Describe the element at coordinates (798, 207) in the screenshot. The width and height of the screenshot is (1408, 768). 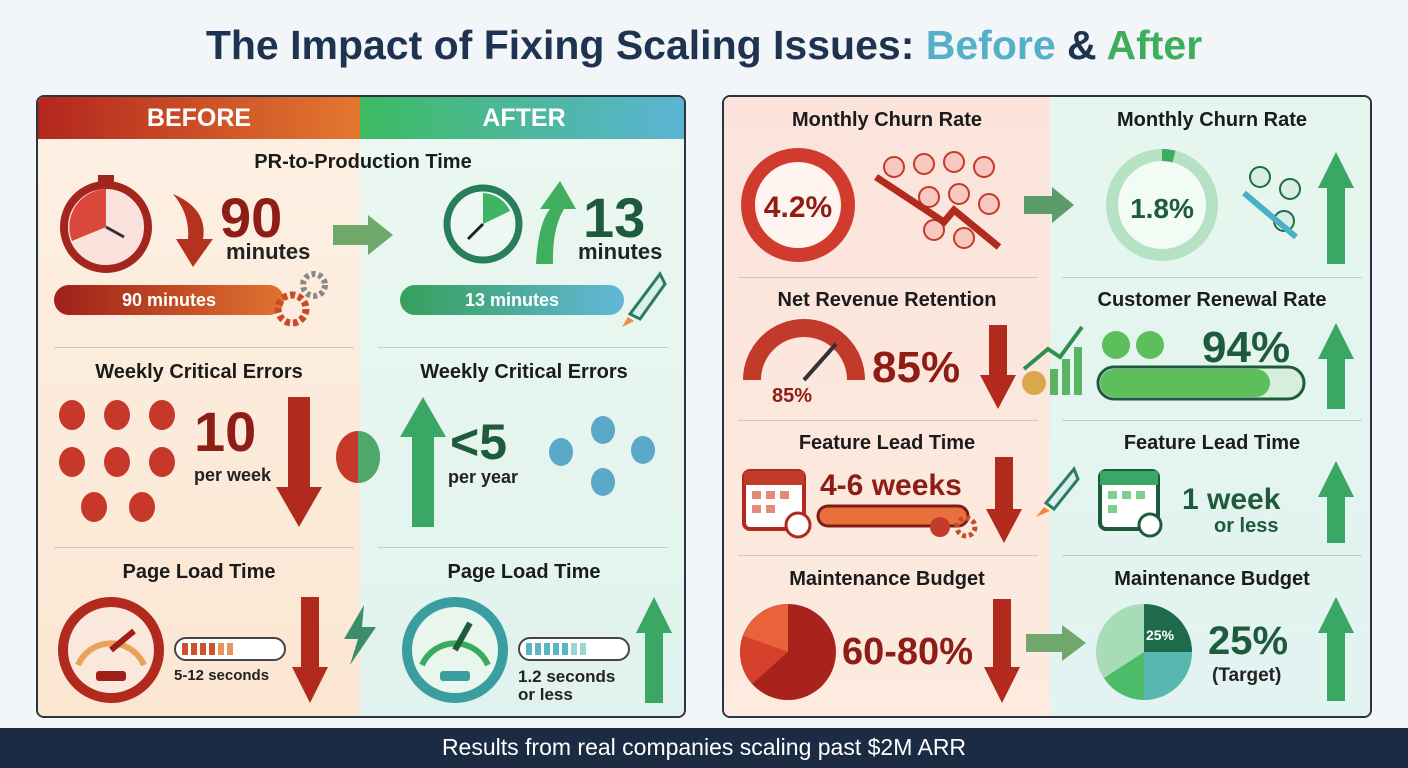
I see `churn-before-value: 4.2%` at that location.